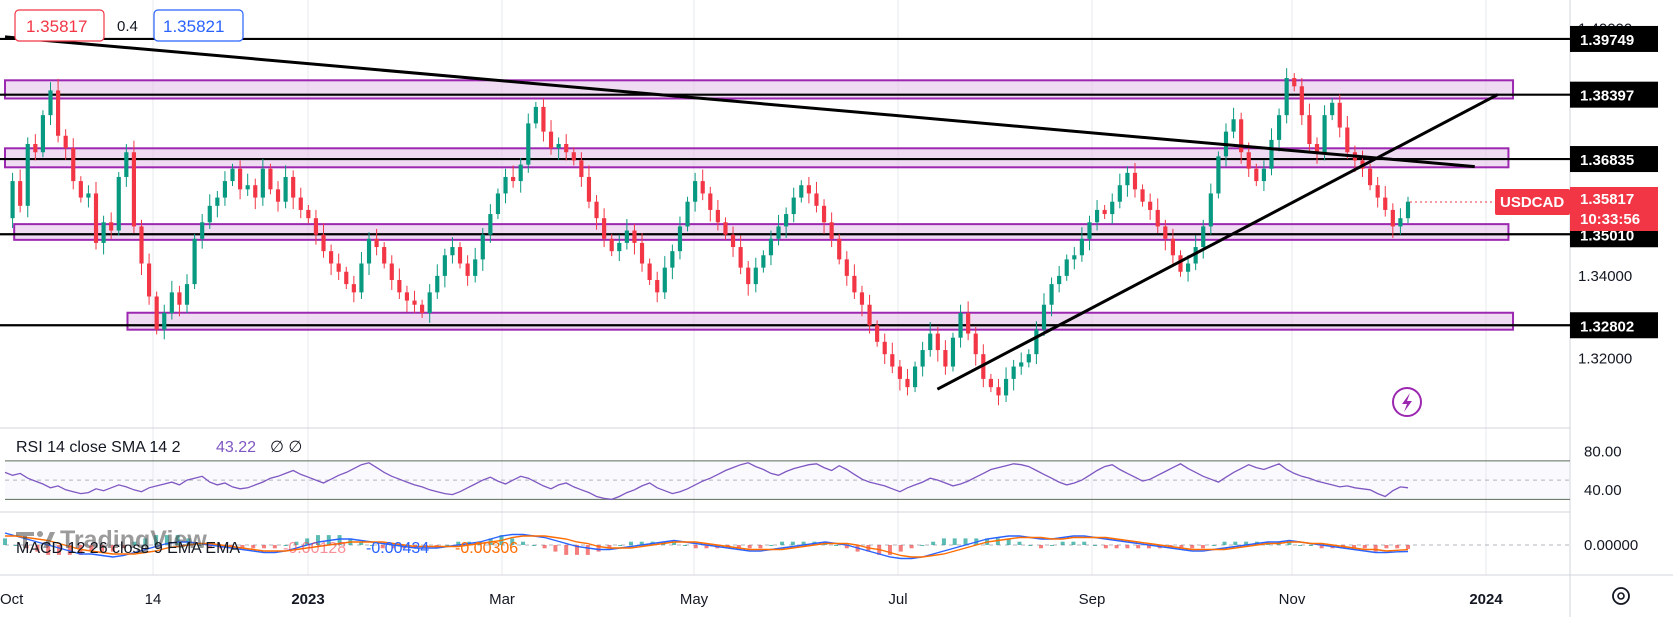  I want to click on time-tick-label: 14, so click(153, 599).